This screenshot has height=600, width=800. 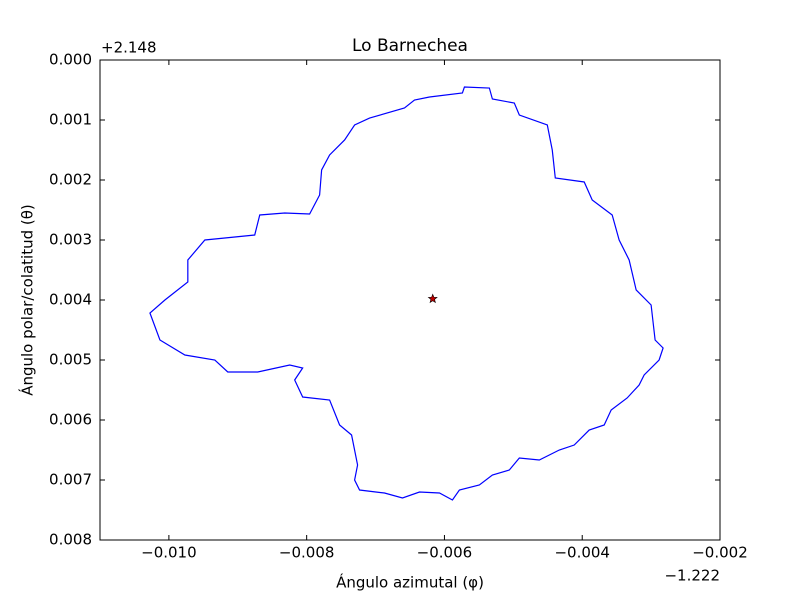 I want to click on y-tick-label: 0.004, so click(x=70, y=300).